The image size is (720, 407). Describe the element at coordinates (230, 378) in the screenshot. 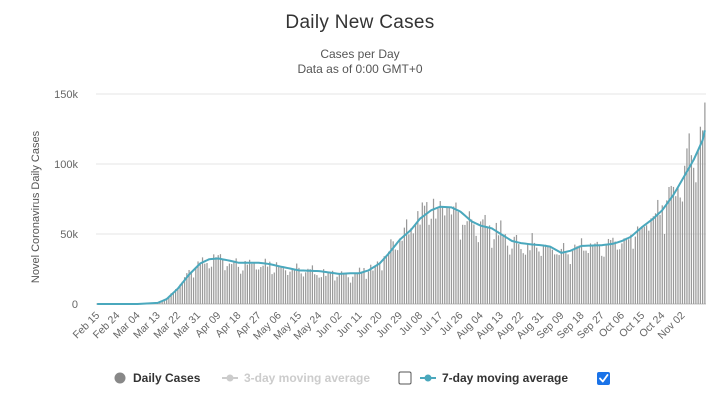

I see `legend-3day-marker` at that location.